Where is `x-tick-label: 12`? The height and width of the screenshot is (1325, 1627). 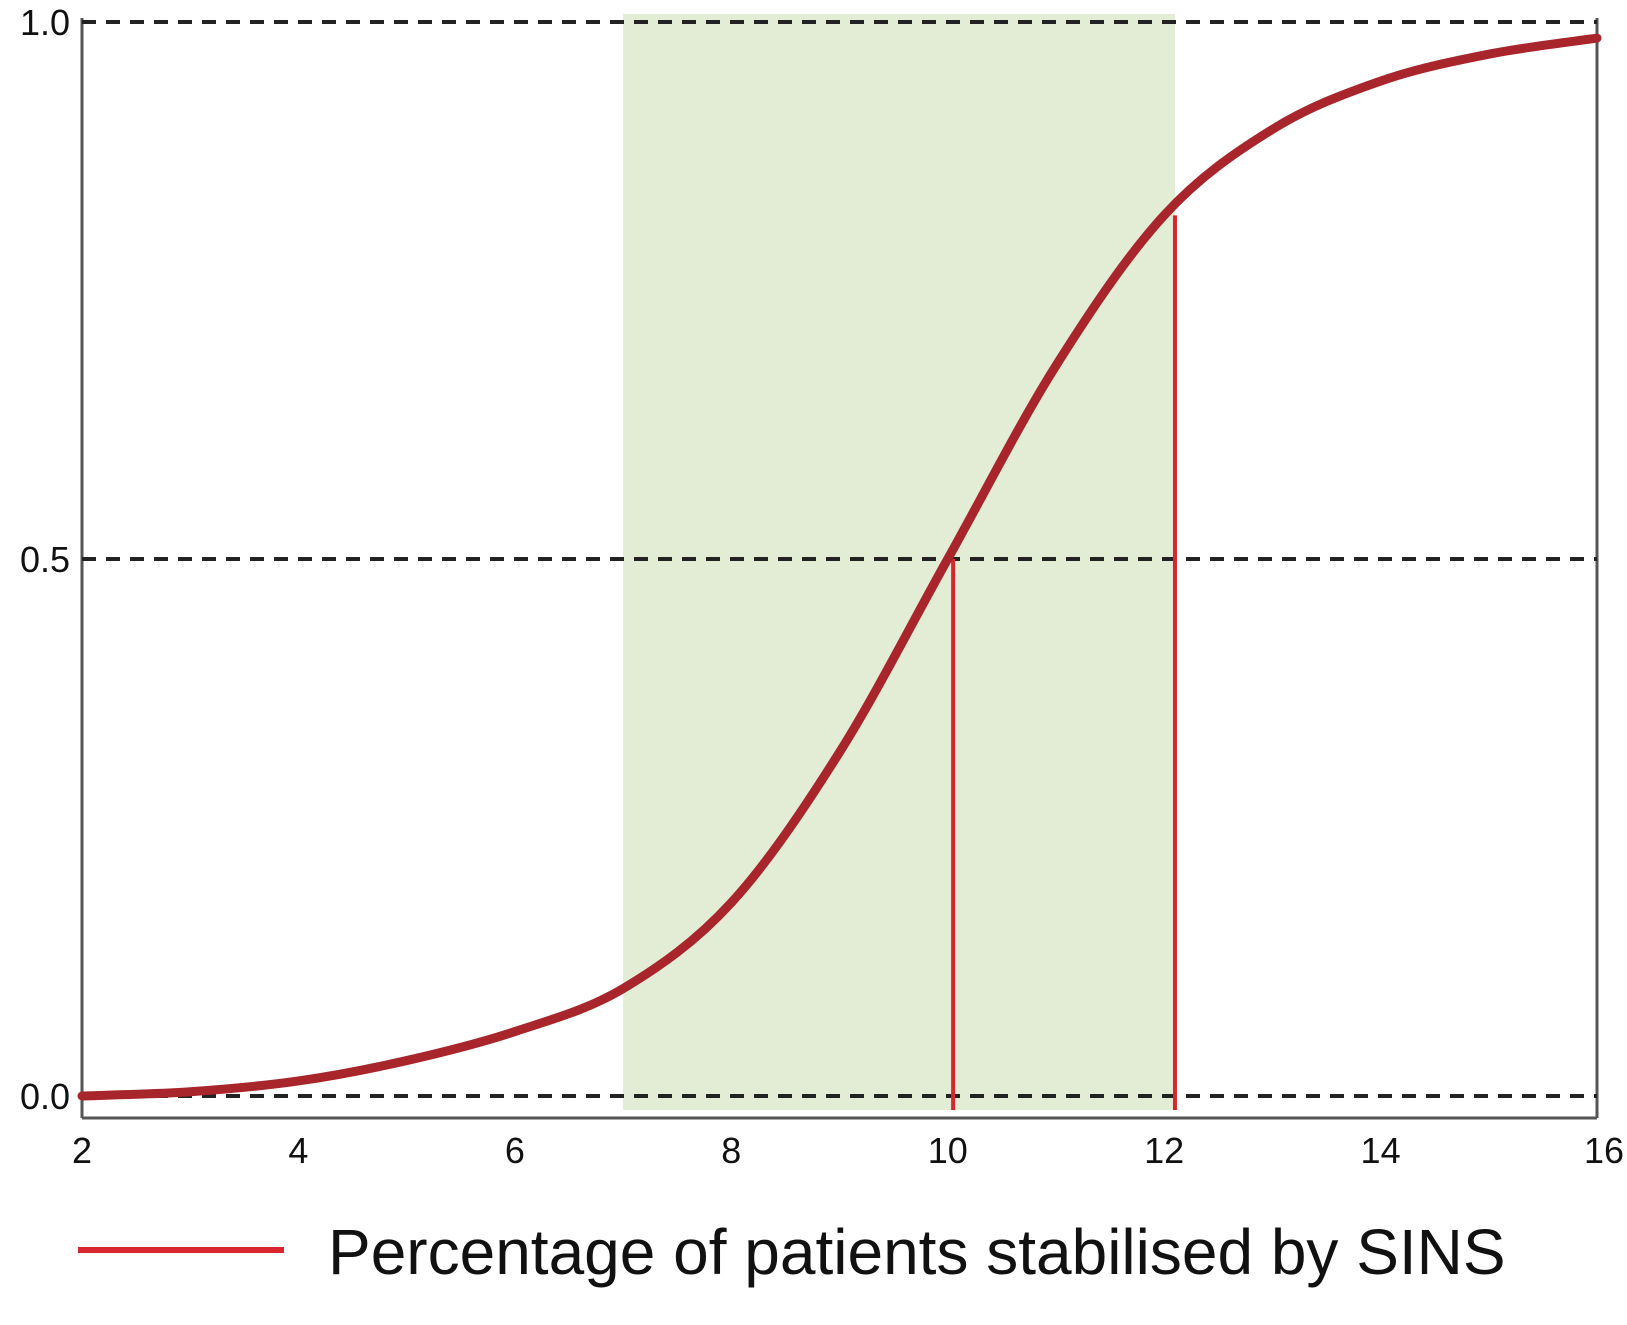 x-tick-label: 12 is located at coordinates (1164, 1150).